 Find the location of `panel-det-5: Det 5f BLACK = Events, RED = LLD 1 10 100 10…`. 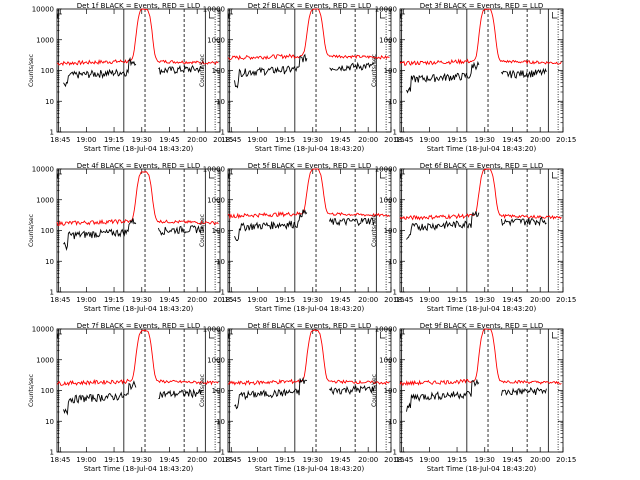

panel-det-5: Det 5f BLACK = Events, RED = LLD 1 10 100 10… is located at coordinates (301, 237).